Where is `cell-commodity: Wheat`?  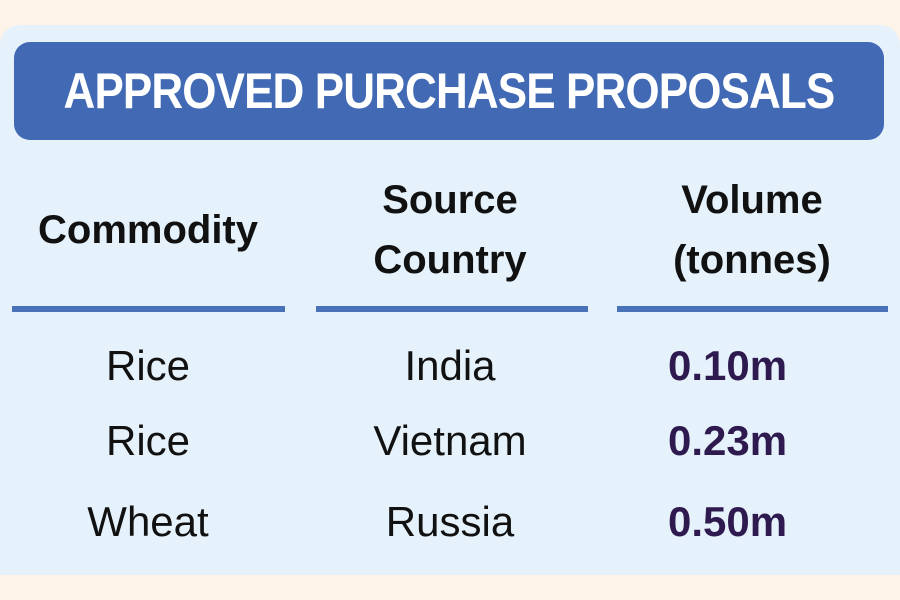 cell-commodity: Wheat is located at coordinates (148, 521).